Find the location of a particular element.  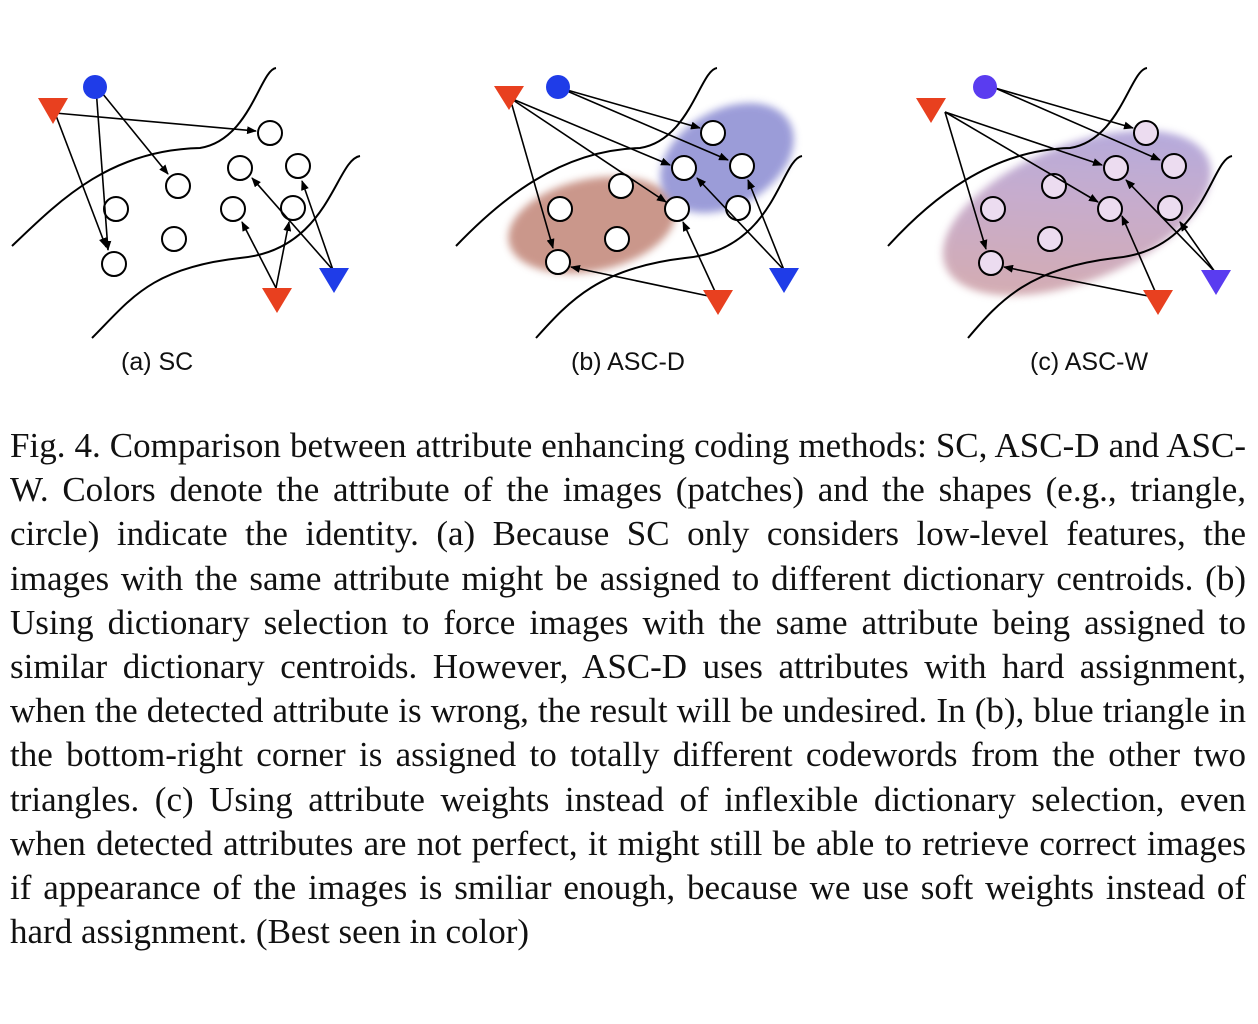

panel-label-c: (c) ASC-W is located at coordinates (1089, 362).